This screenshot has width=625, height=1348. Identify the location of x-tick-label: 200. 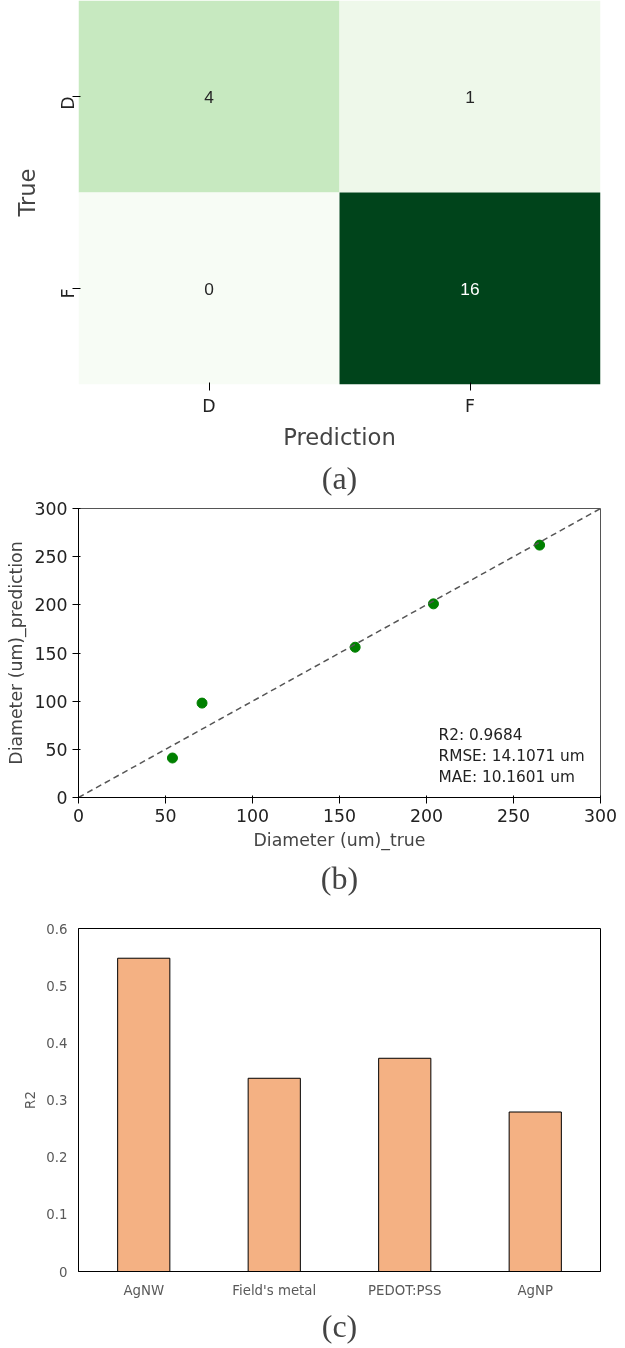
(426, 815).